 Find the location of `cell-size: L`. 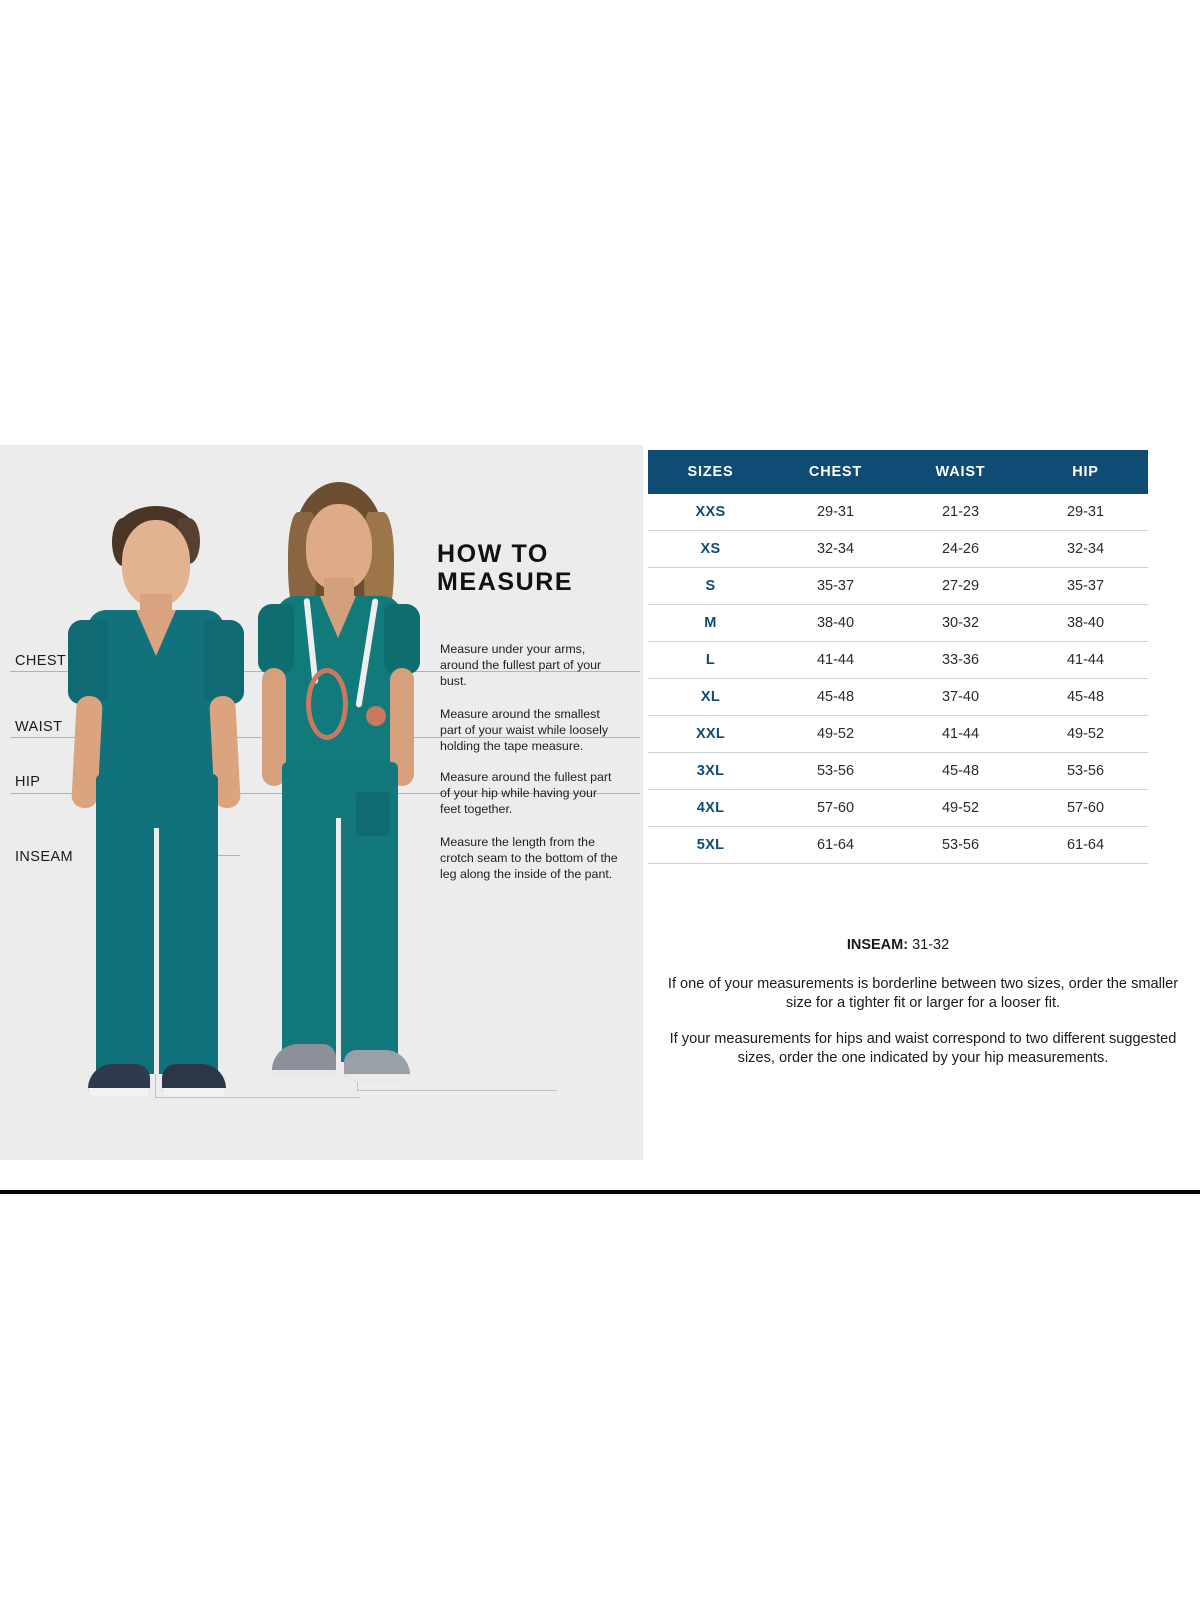

cell-size: L is located at coordinates (710, 660).